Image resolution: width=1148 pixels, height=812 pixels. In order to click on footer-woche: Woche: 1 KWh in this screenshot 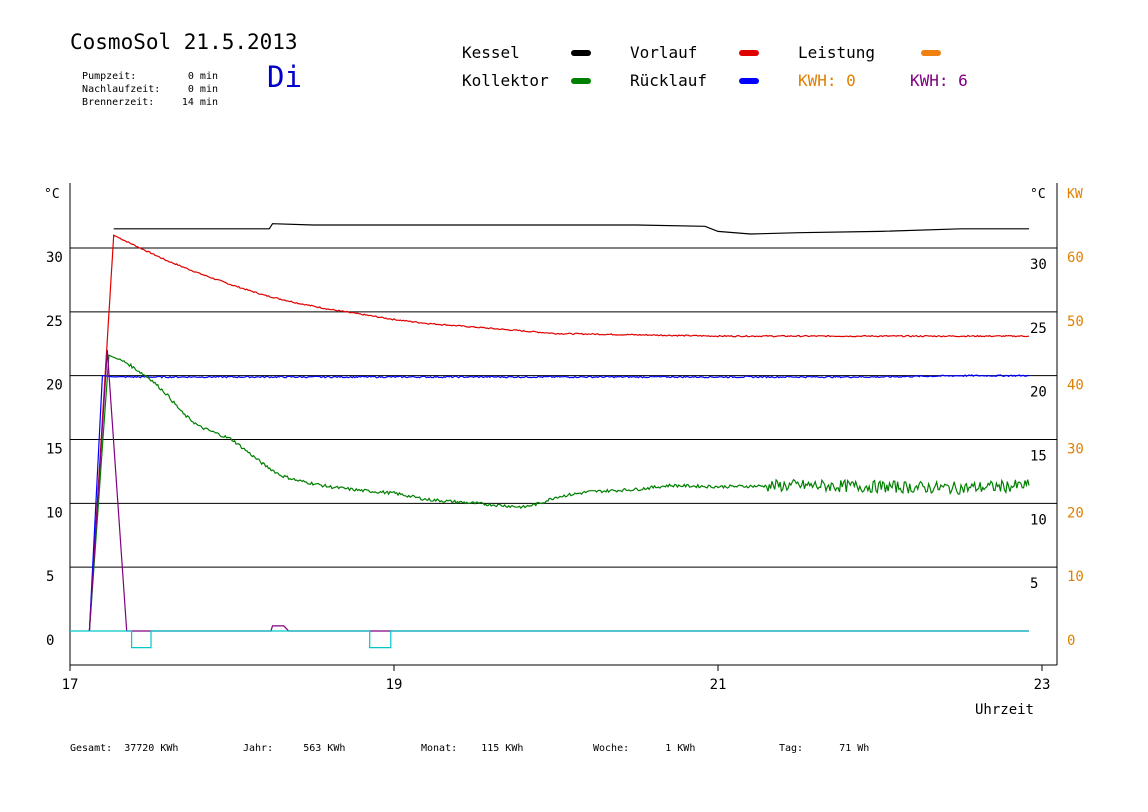, I will do `click(644, 748)`.